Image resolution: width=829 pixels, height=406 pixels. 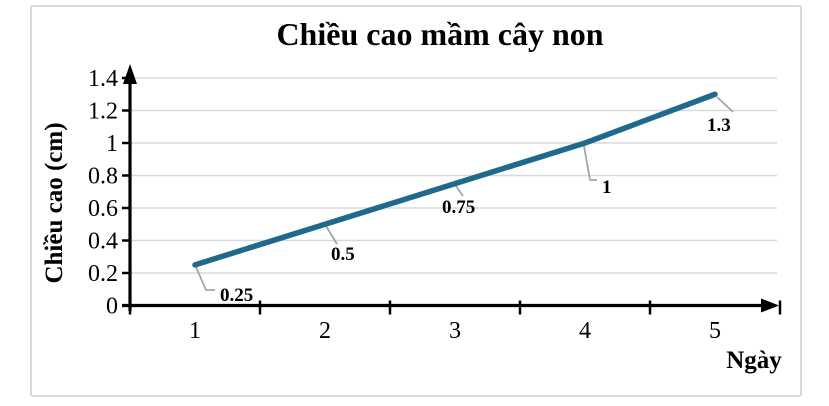 What do you see at coordinates (236, 295) in the screenshot?
I see `data-label: 0.25` at bounding box center [236, 295].